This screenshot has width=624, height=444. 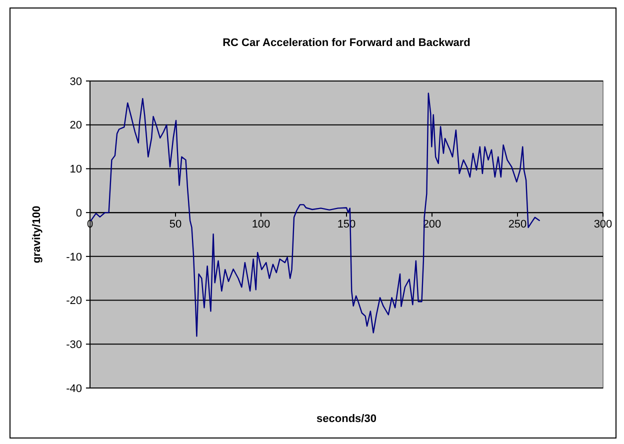 I want to click on y-tick-label: 10, so click(x=76, y=170).